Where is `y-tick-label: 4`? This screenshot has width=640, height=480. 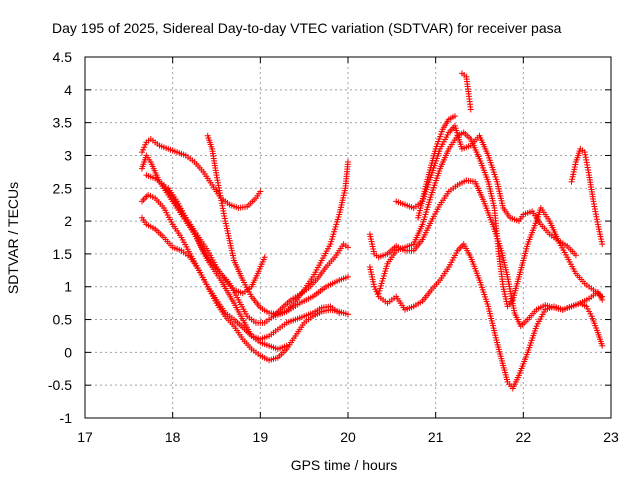 y-tick-label: 4 is located at coordinates (68, 90).